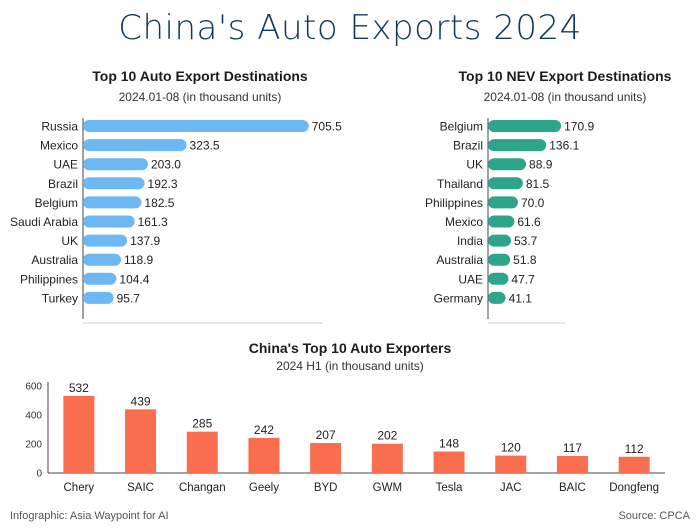 This screenshot has width=700, height=531. Describe the element at coordinates (579, 127) in the screenshot. I see `nev-destinations-value-label: 170.9` at that location.